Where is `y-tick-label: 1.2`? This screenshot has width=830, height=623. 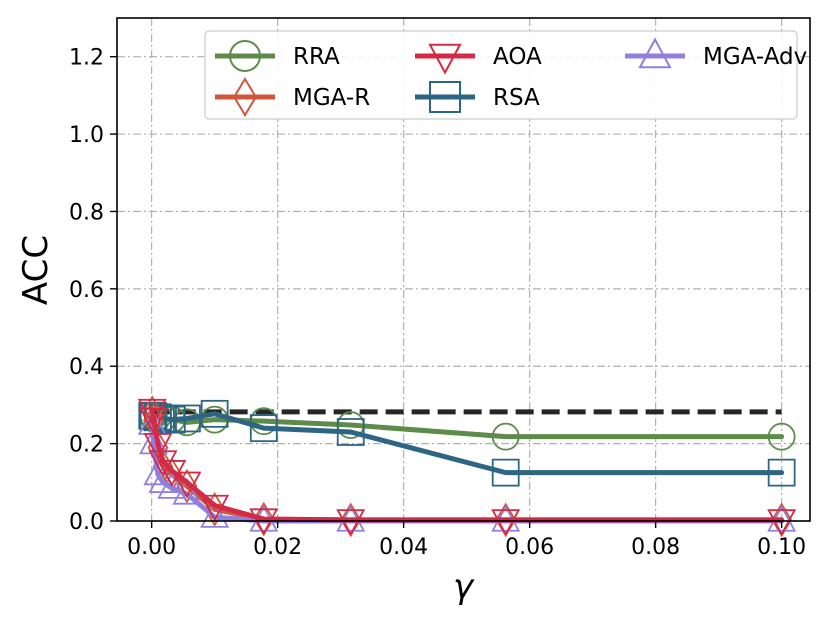
y-tick-label: 1.2 is located at coordinates (86, 58).